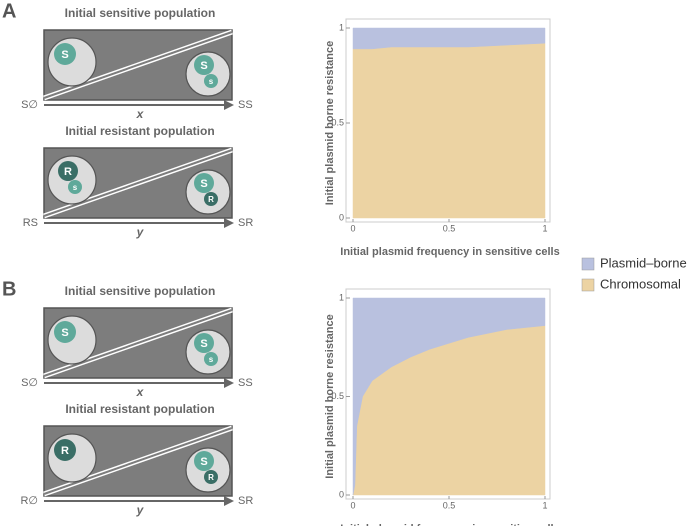 This screenshot has height=526, width=700. I want to click on left-label: RS, so click(30, 223).